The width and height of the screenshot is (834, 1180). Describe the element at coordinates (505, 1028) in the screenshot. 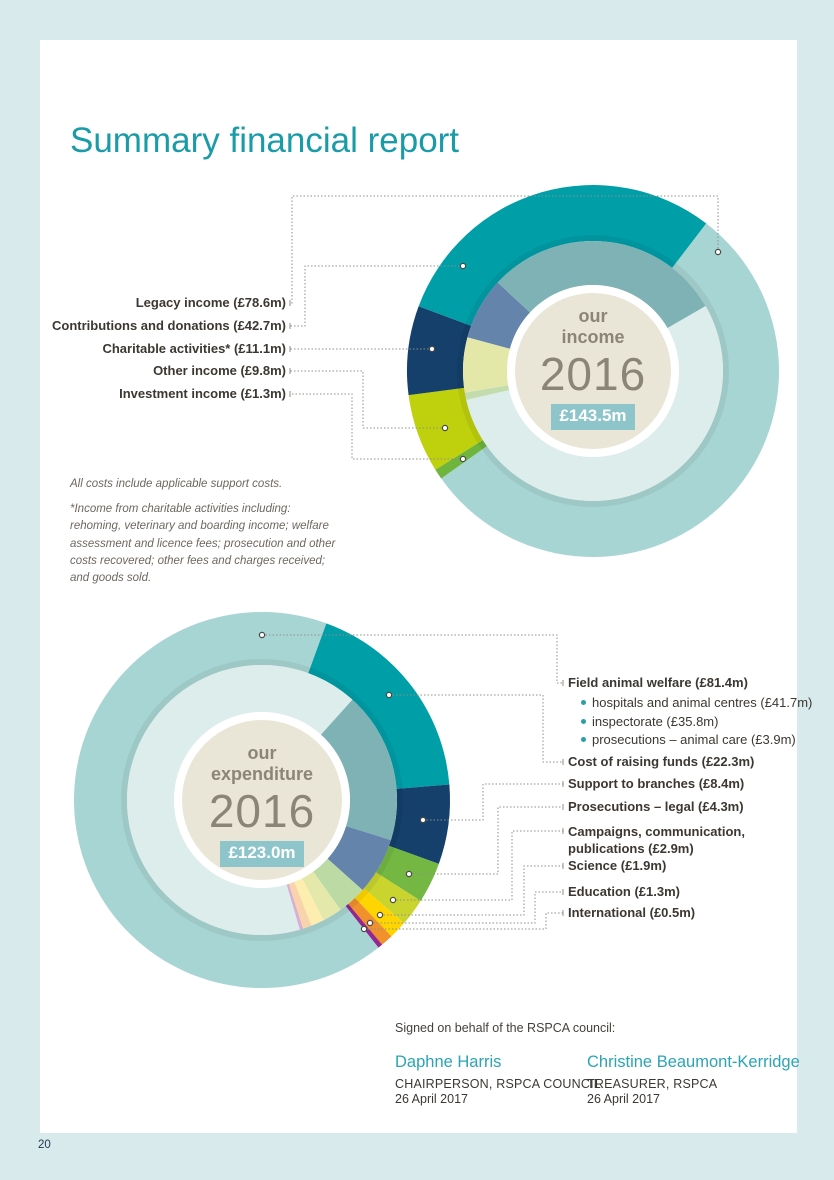

I see `signature-heading: Signed on behalf of the RSPCA council:` at that location.